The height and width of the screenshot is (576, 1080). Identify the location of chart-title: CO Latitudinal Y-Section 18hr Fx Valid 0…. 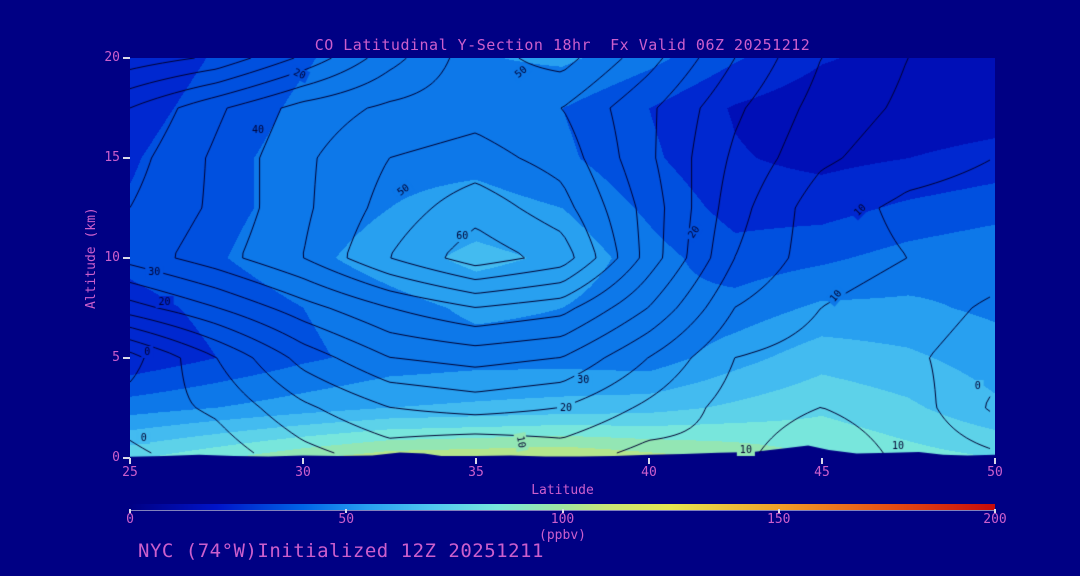
(562, 45).